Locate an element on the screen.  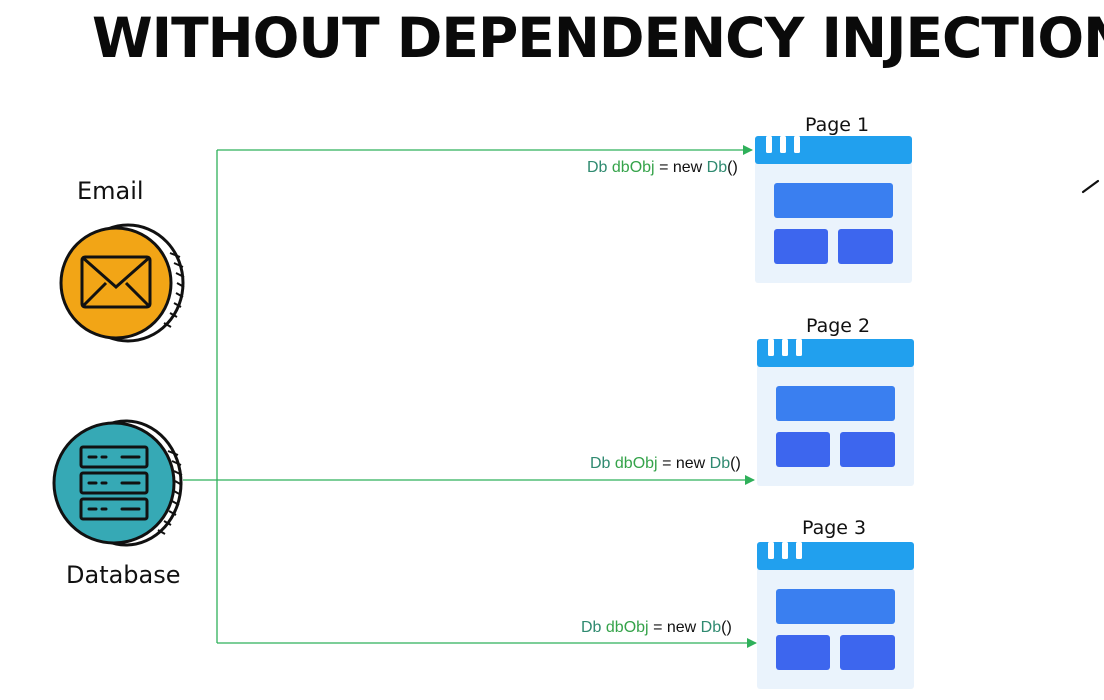
code-label-page-2: Db dbObj = new Db() is located at coordinates (665, 464).